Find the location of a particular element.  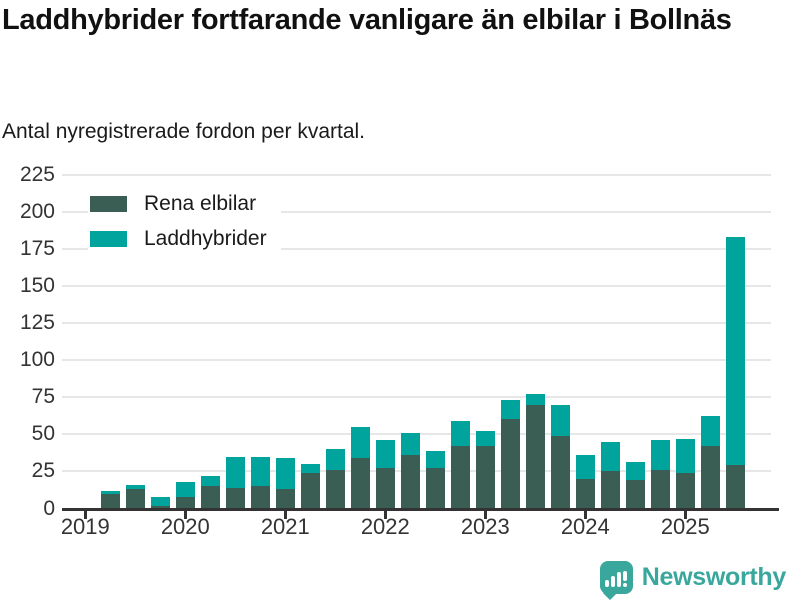

x-axis-label: 2023 is located at coordinates (485, 526).